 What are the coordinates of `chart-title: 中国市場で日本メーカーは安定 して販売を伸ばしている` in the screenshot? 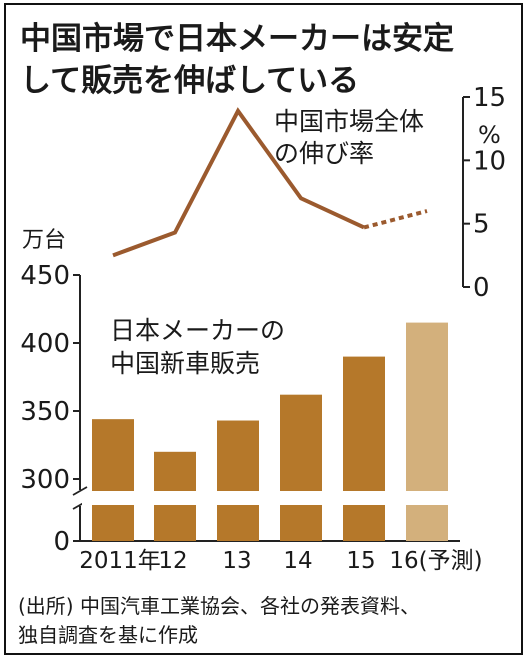 It's located at (237, 60).